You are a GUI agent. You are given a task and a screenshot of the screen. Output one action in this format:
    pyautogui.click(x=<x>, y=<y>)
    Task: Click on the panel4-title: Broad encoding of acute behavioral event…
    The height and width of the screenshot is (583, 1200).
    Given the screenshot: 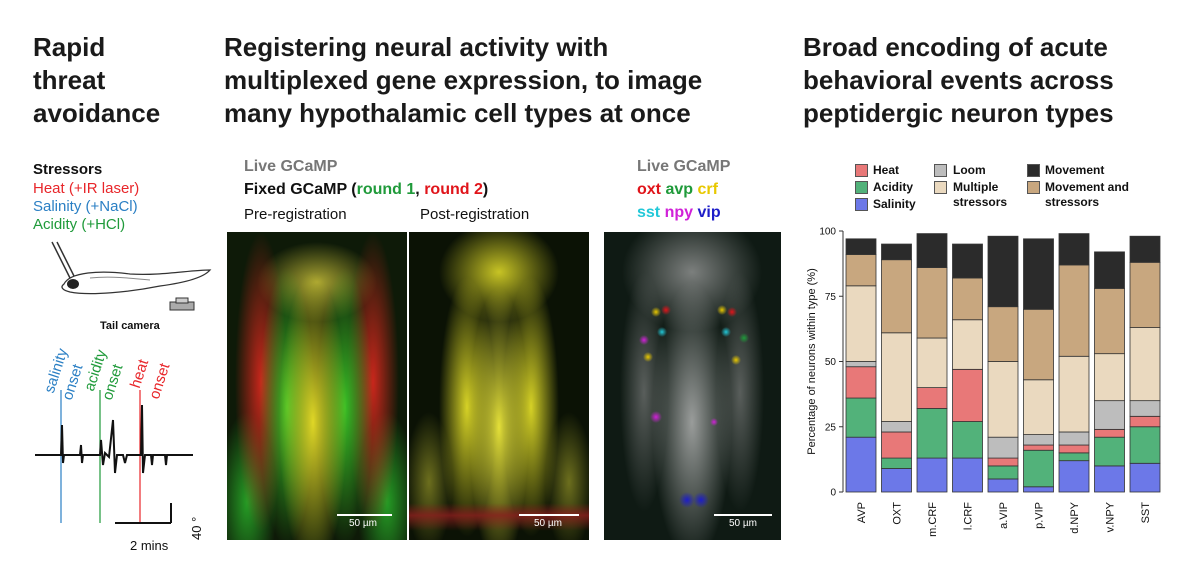 What is the action you would take?
    pyautogui.click(x=958, y=80)
    